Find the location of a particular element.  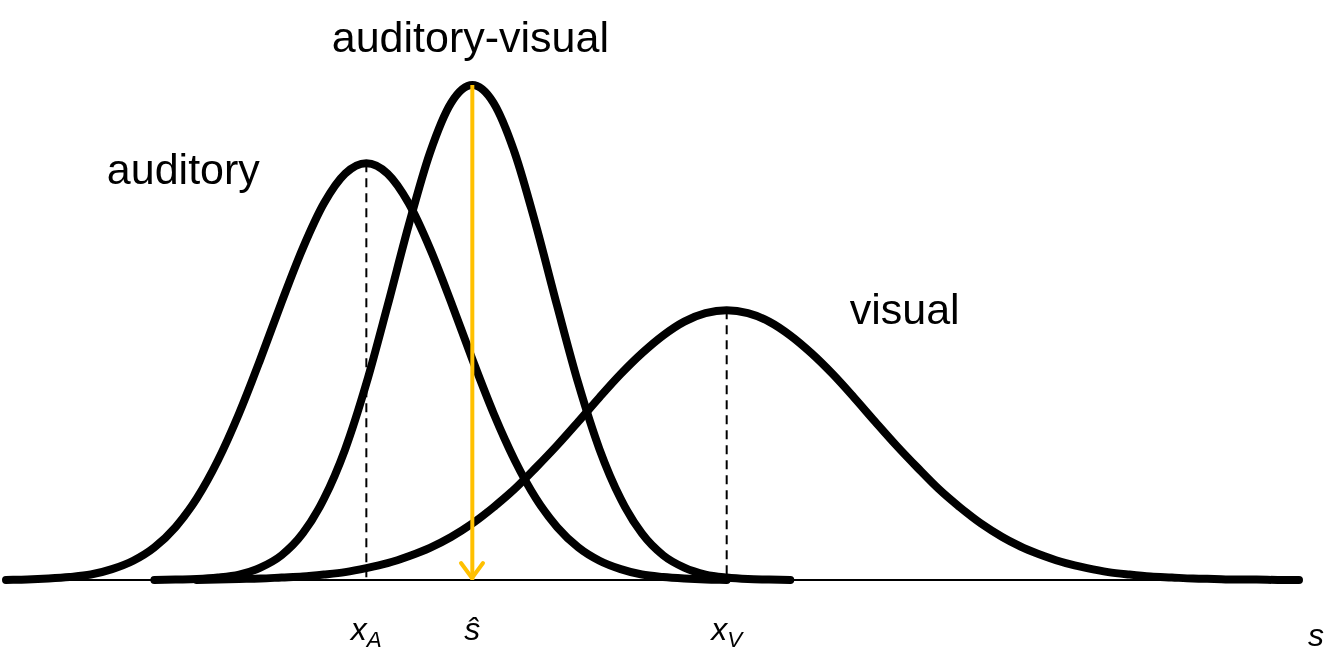

x-tick-label: x$_{A}$ is located at coordinates (366, 631).